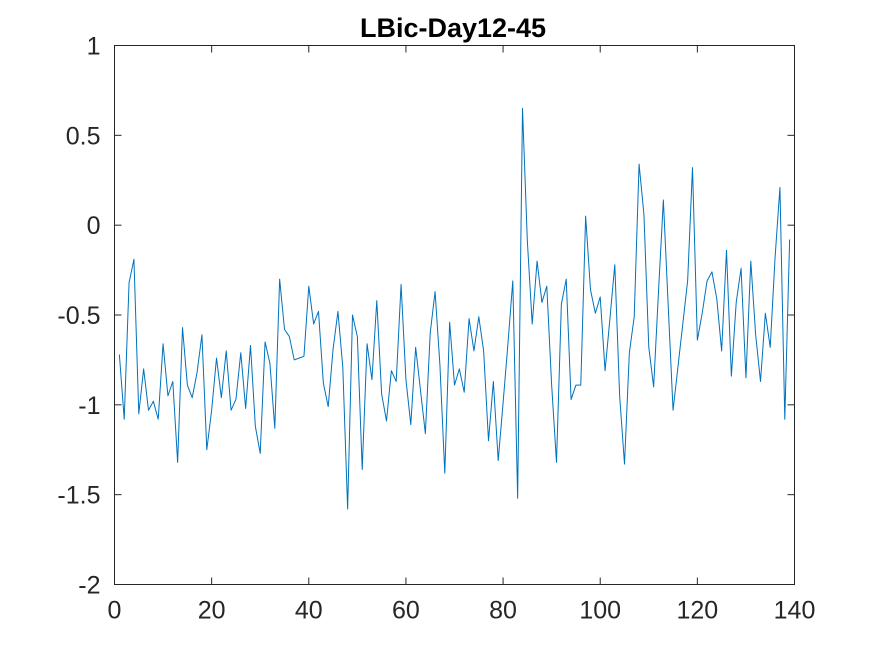 The image size is (875, 656). What do you see at coordinates (462, 611) in the screenshot?
I see `x-axis-tick-labels: 0 20 40 60 80 100 120 140` at bounding box center [462, 611].